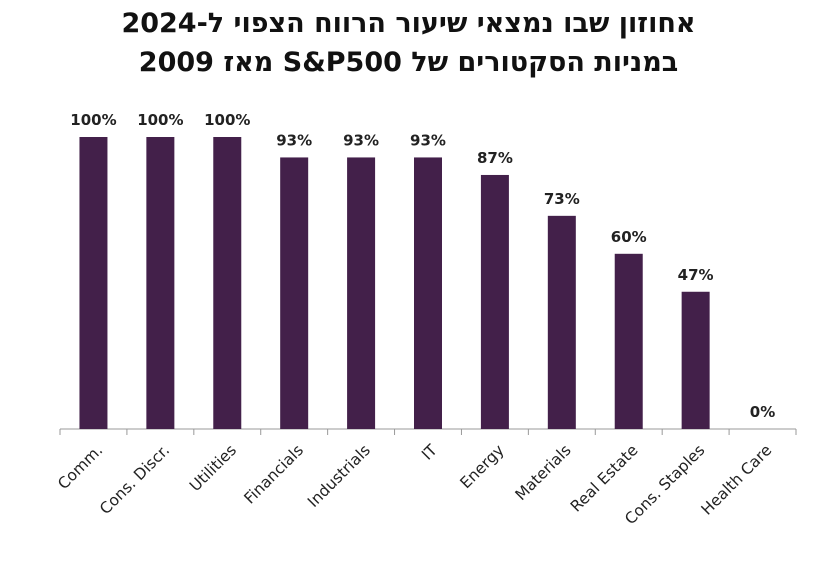  Describe the element at coordinates (80, 467) in the screenshot. I see `x-tick-label: Comm.` at that location.